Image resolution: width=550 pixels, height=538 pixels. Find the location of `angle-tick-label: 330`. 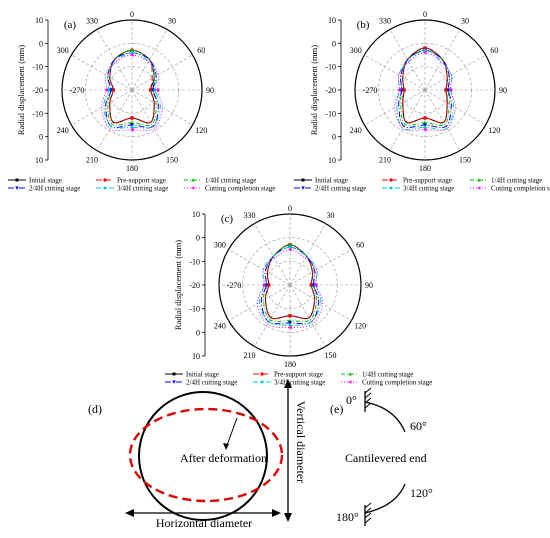

angle-tick-label: 330 is located at coordinates (250, 215).